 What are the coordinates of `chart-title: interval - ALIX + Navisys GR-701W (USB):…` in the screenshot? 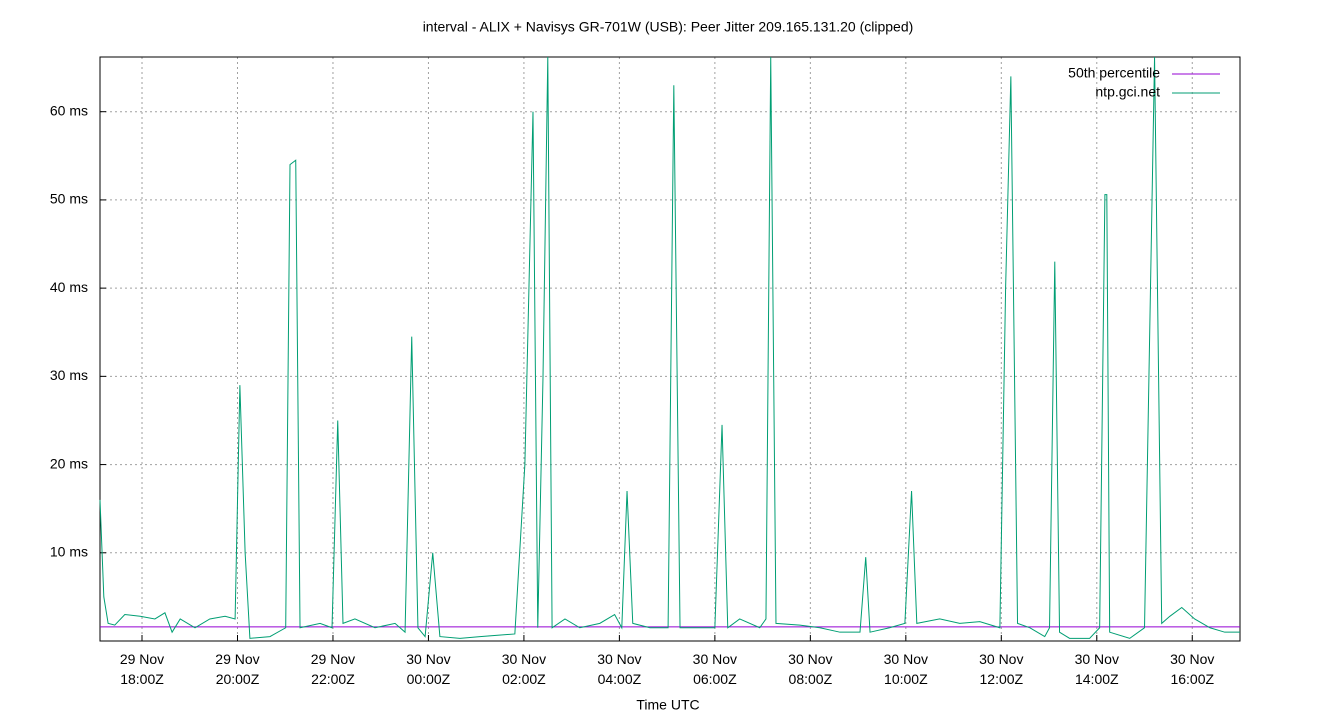 It's located at (668, 27).